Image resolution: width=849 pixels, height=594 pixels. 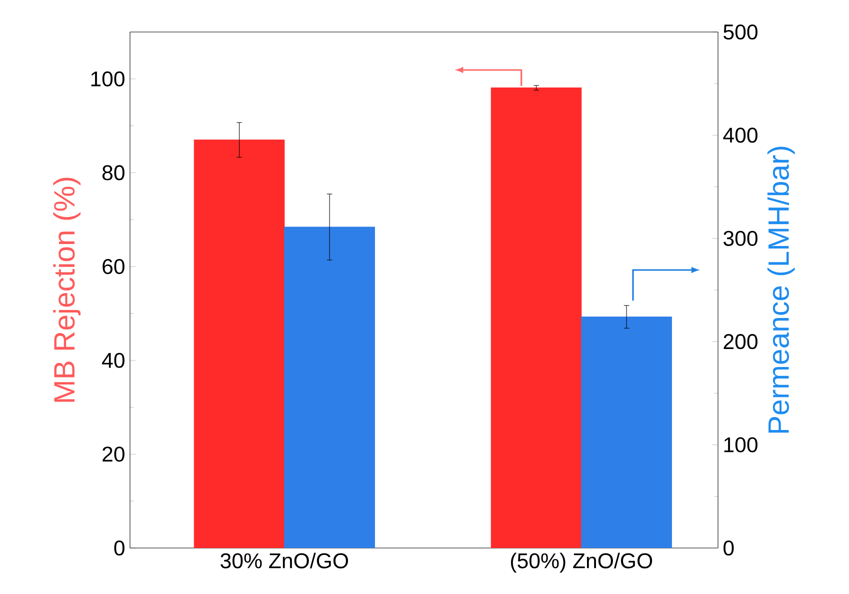 I want to click on y-tick-label: 60, so click(x=113, y=266).